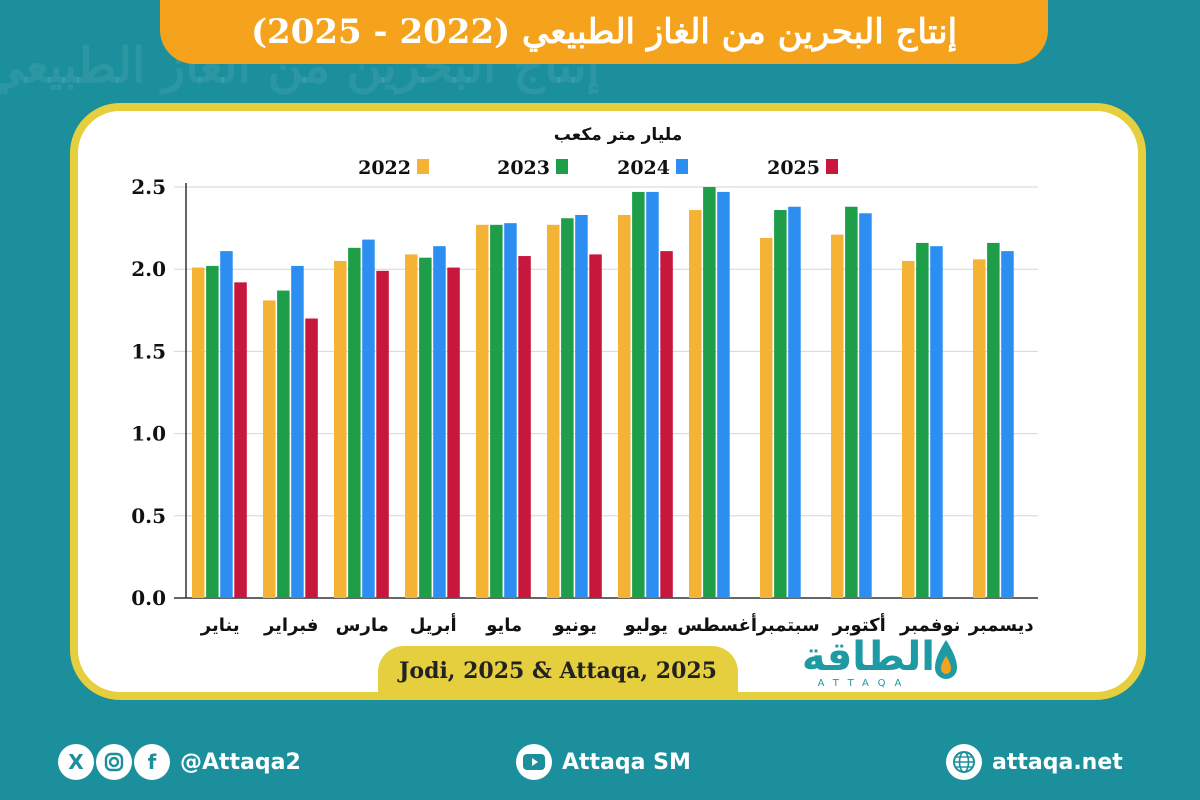 The height and width of the screenshot is (800, 1200). What do you see at coordinates (148, 434) in the screenshot?
I see `y-tick-label: 1.0` at bounding box center [148, 434].